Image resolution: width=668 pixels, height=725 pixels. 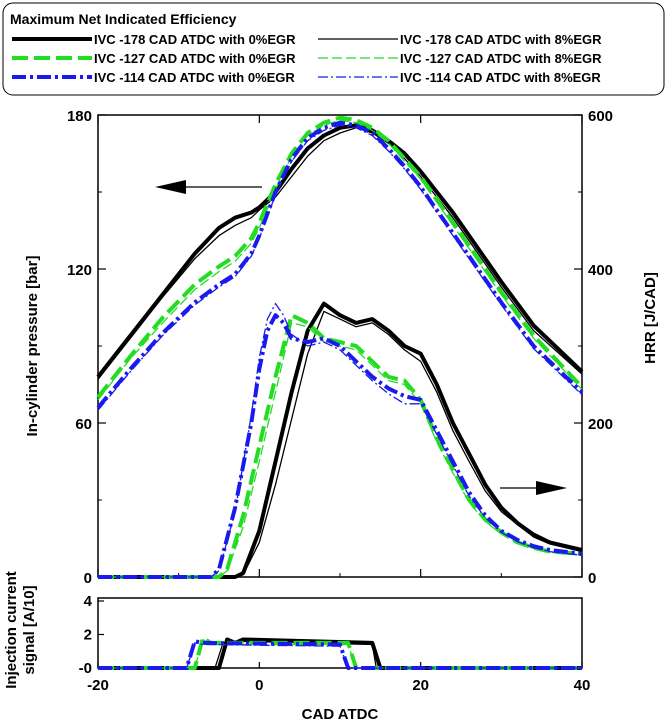 What do you see at coordinates (88, 601) in the screenshot?
I see `inj-y-tick-label: 4` at bounding box center [88, 601].